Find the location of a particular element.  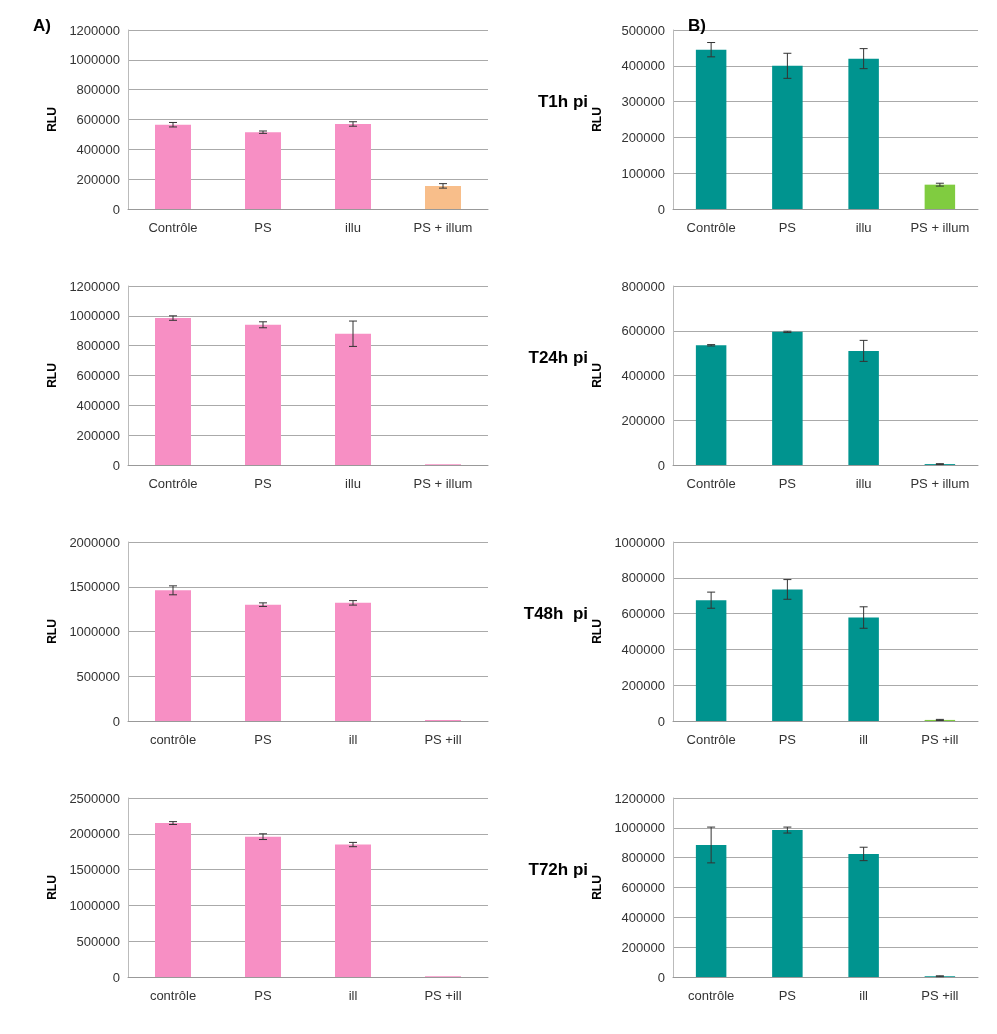

y-tick-label: 2500000 is located at coordinates (94, 798).